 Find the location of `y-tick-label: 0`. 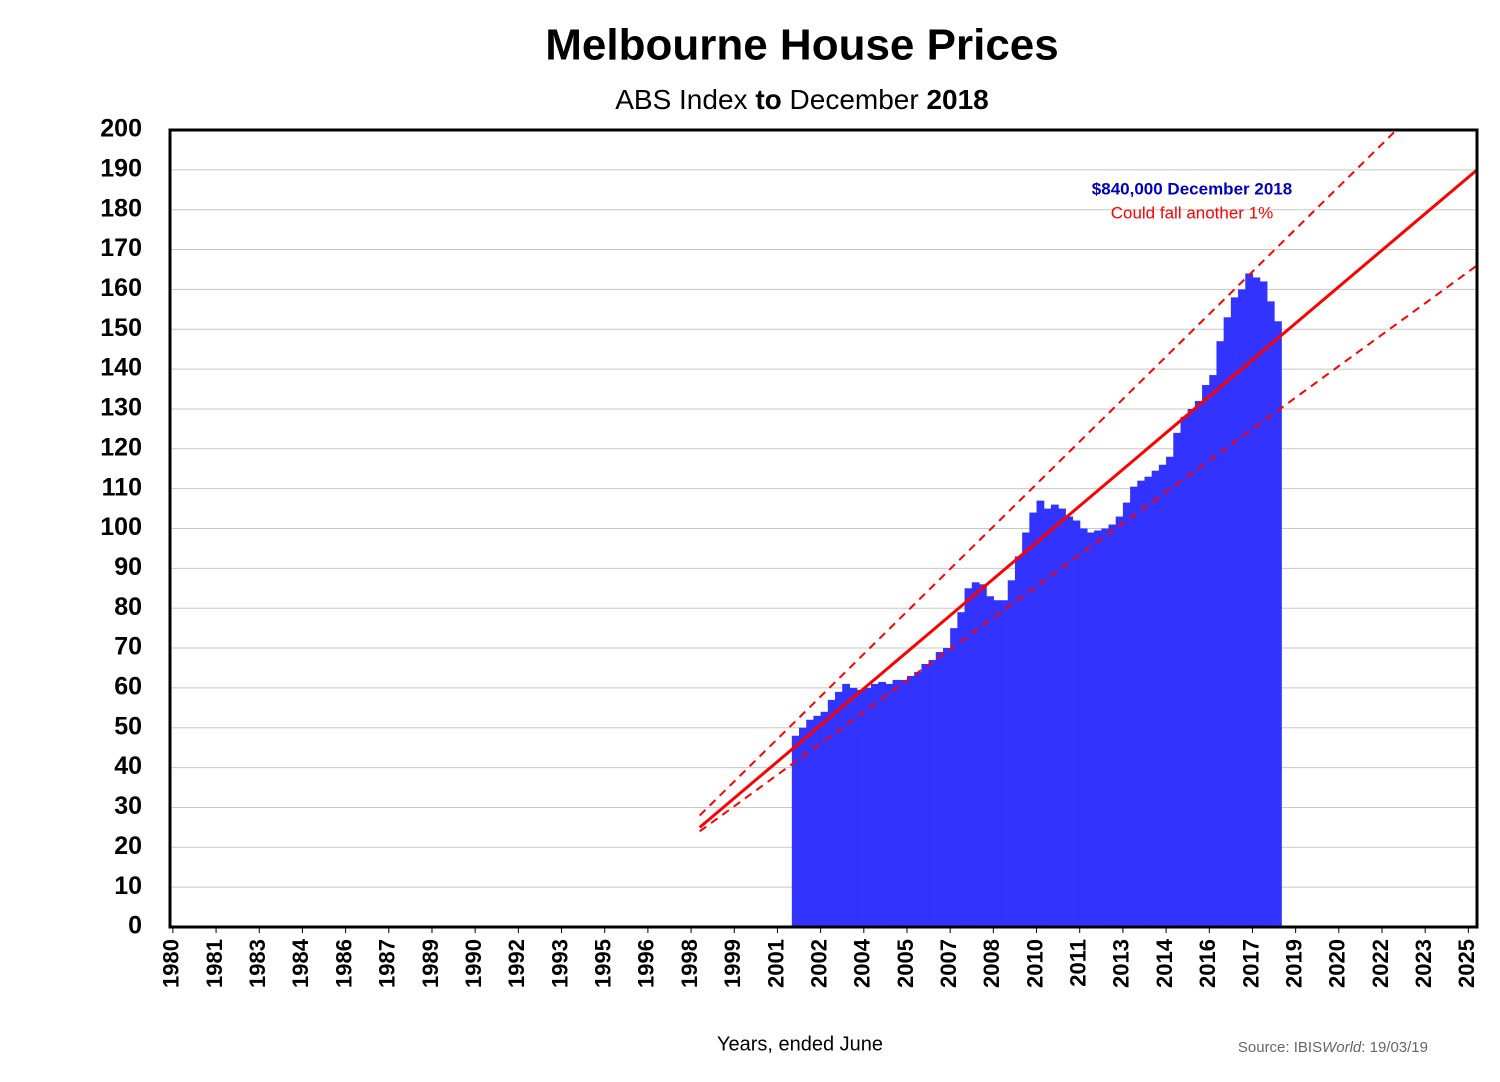

y-tick-label: 0 is located at coordinates (135, 926).